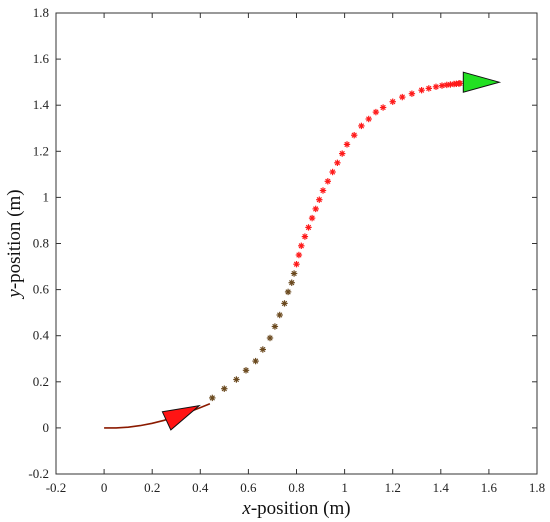 The width and height of the screenshot is (550, 522). Describe the element at coordinates (46, 427) in the screenshot. I see `y-tick-label: 0` at that location.